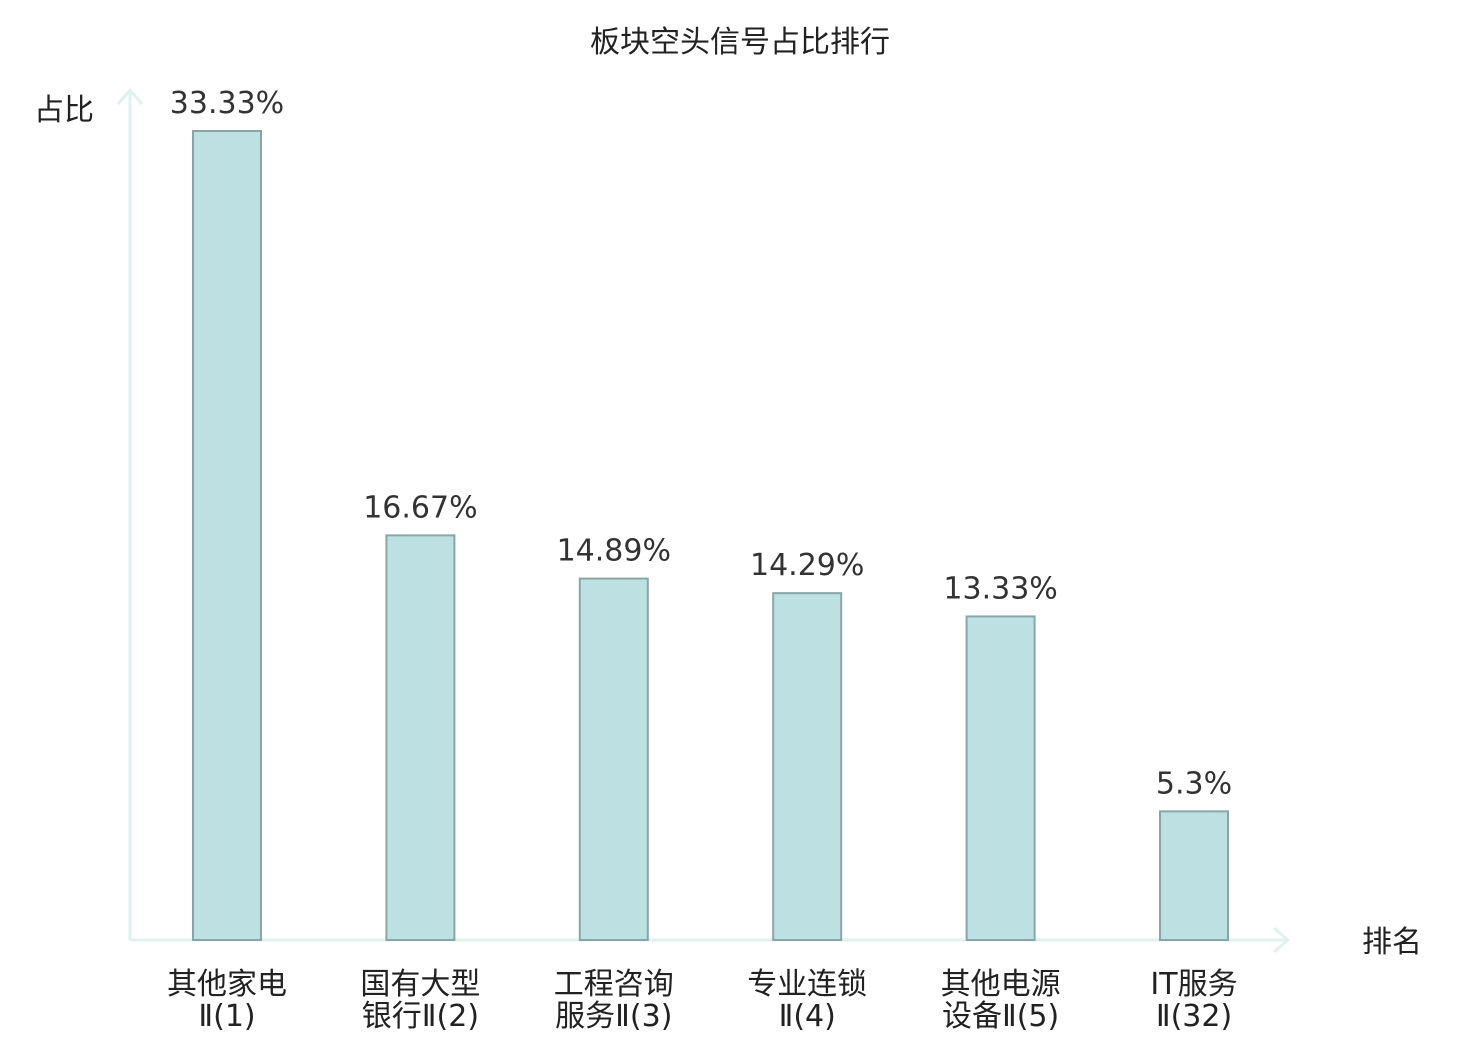  Describe the element at coordinates (1194, 1016) in the screenshot. I see `category-label-6-line2: Ⅱ(32)` at that location.